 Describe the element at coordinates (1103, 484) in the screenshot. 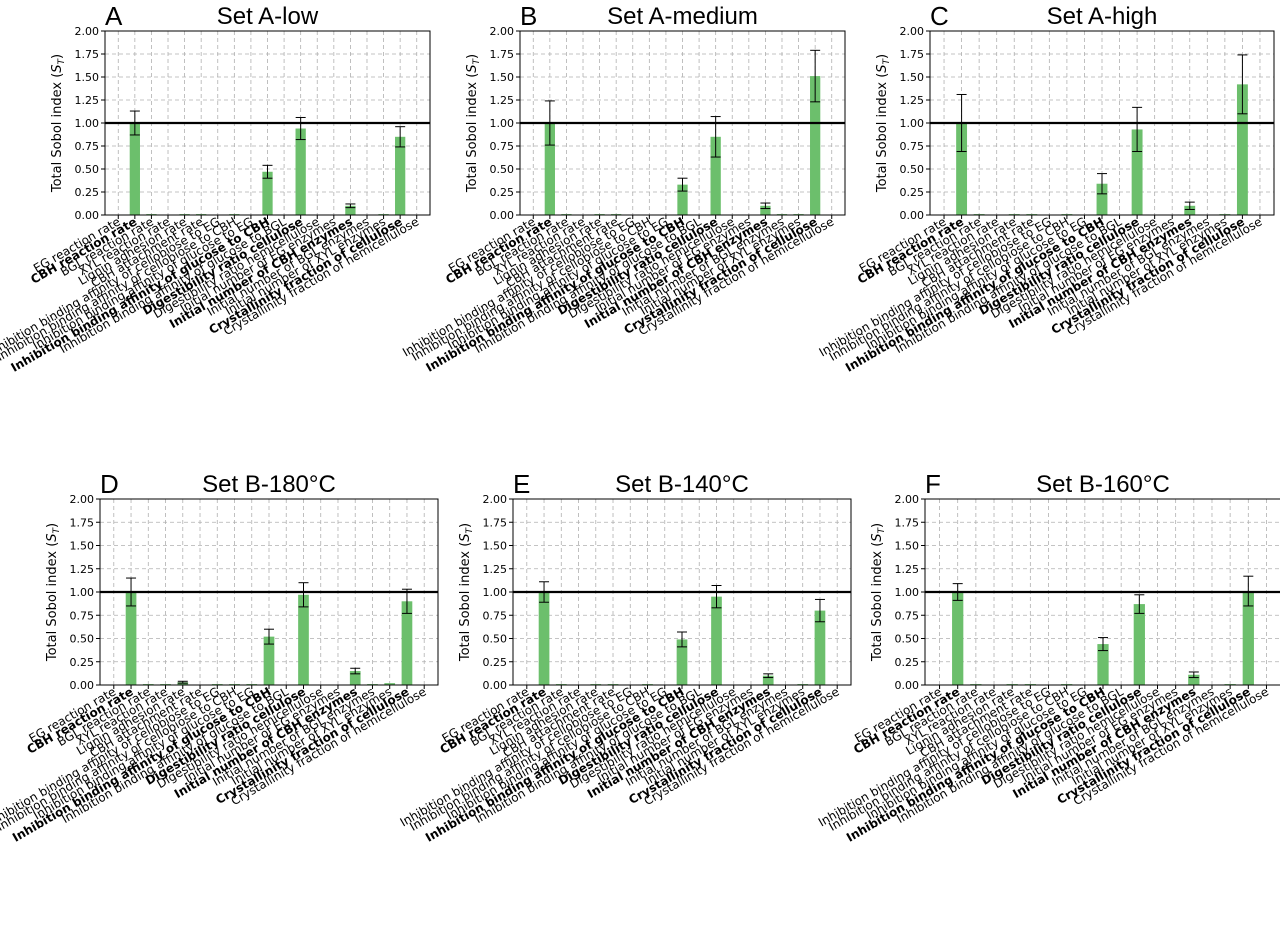

I see `panel-title: Set B-160°C` at that location.